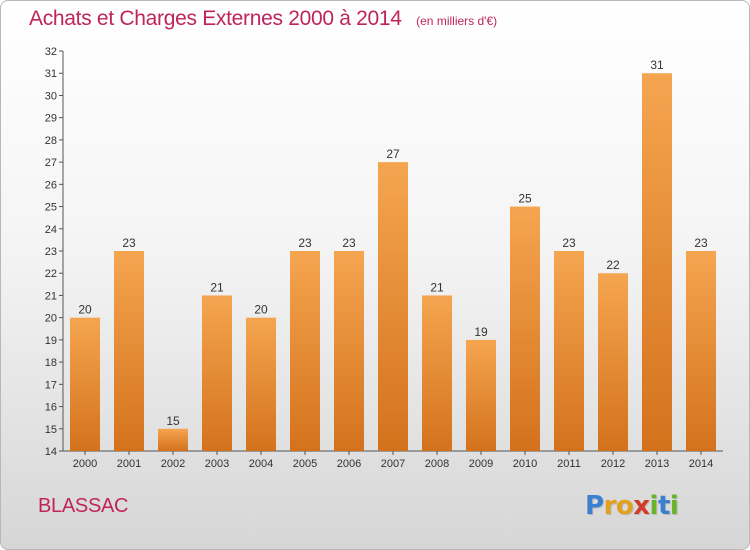  I want to click on x-tick-label: 2005, so click(305, 464).